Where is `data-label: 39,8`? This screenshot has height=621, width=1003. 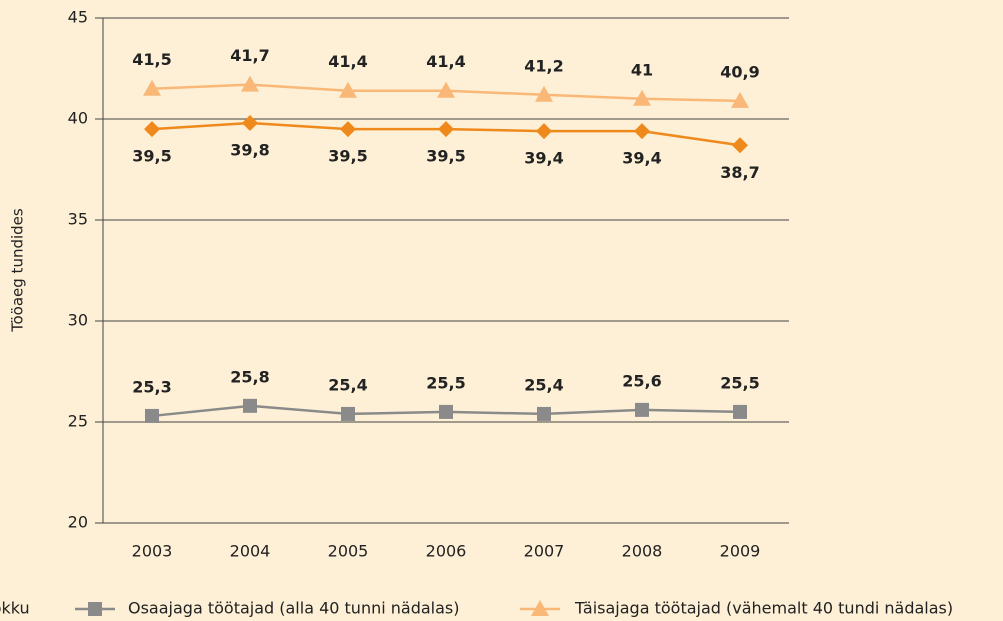
data-label: 39,8 is located at coordinates (249, 150).